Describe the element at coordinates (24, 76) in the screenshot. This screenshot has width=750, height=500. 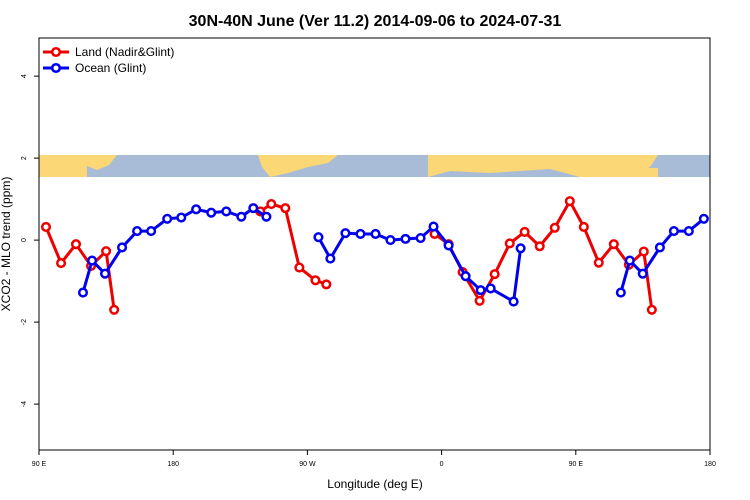
I see `y-tick-label: 4` at that location.